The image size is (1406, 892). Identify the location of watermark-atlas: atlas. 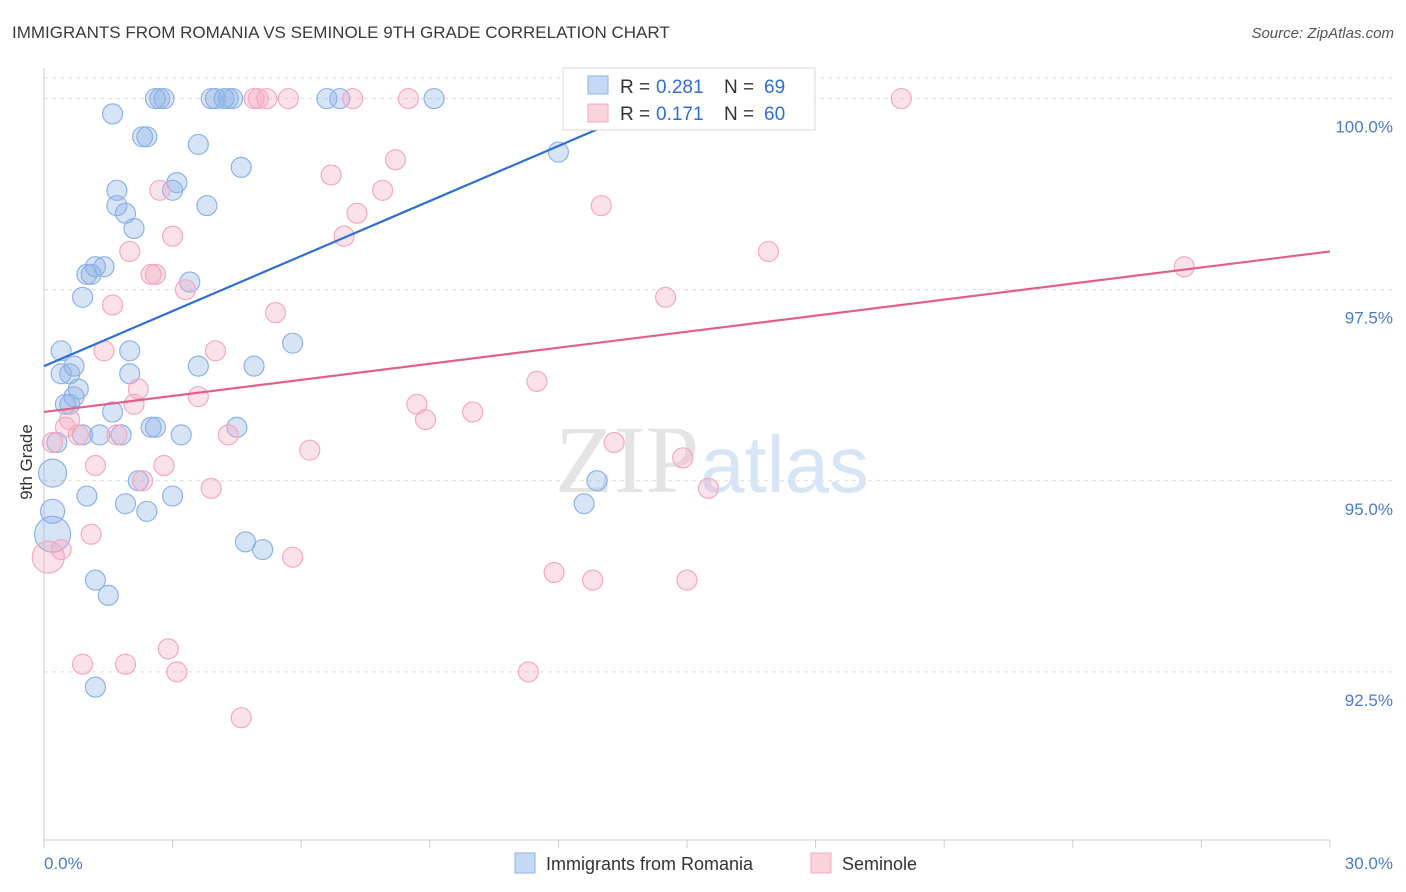
(784, 464).